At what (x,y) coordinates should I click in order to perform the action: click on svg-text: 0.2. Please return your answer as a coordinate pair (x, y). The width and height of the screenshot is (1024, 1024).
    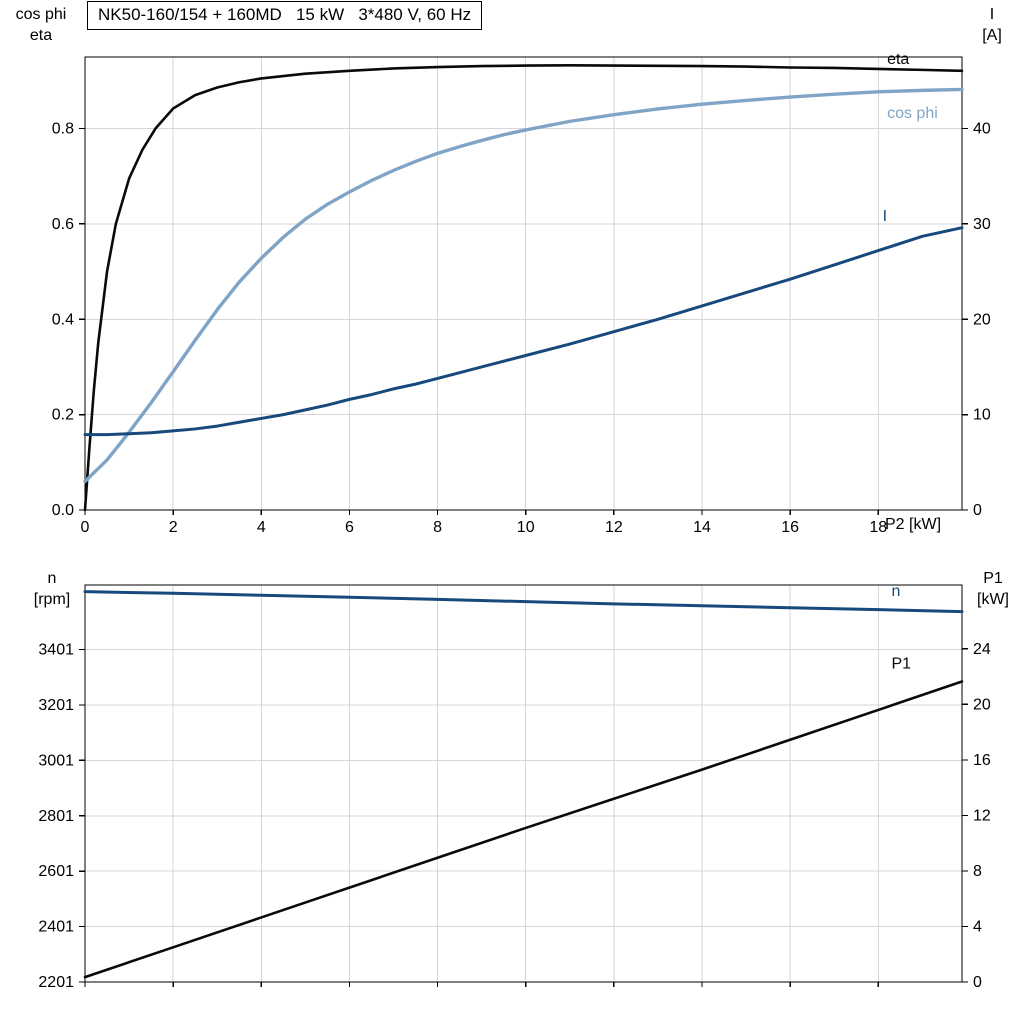
    Looking at the image, I should click on (63, 415).